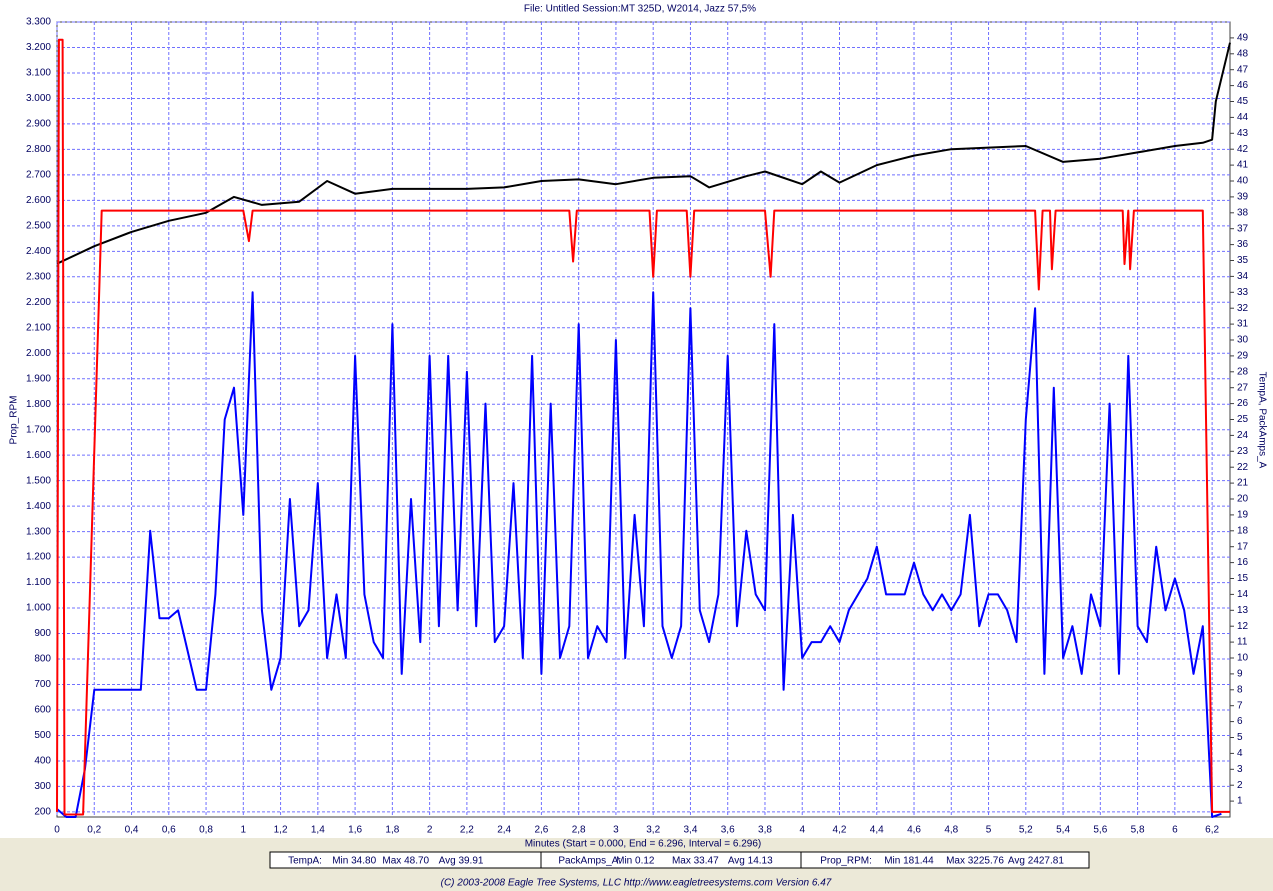 Image resolution: width=1273 pixels, height=891 pixels. Describe the element at coordinates (1243, 212) in the screenshot. I see `y2-tick-label: 38` at that location.